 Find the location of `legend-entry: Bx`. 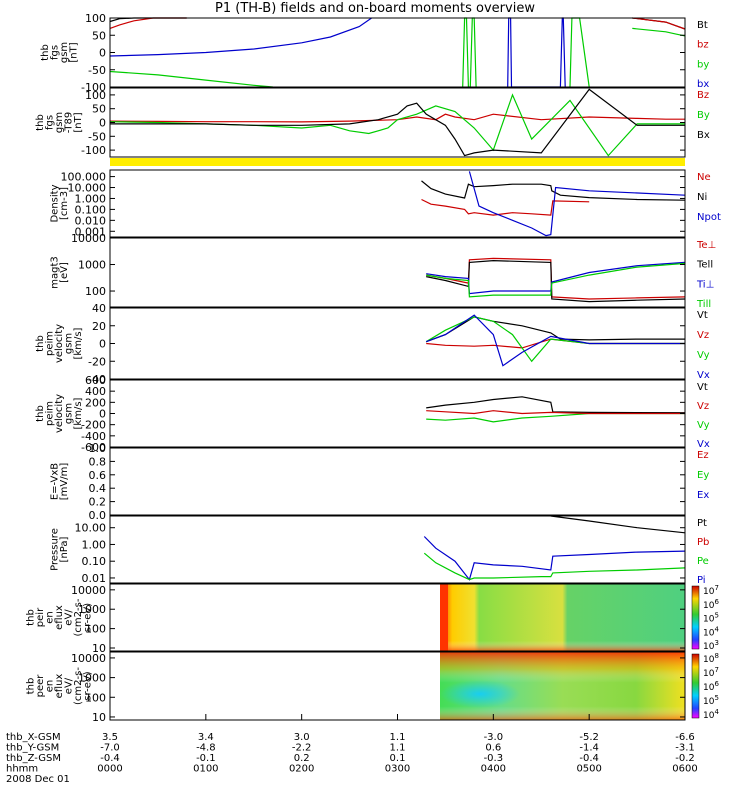

legend-entry: Bx is located at coordinates (703, 135).